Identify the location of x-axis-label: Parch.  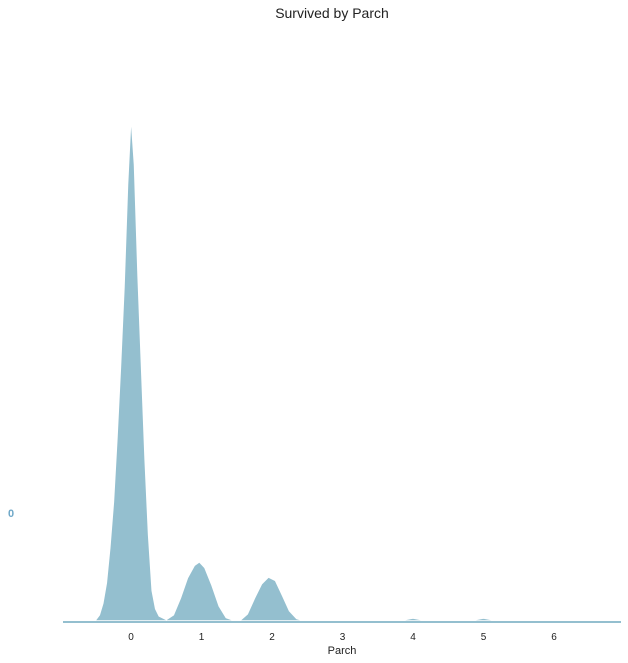
(342, 651).